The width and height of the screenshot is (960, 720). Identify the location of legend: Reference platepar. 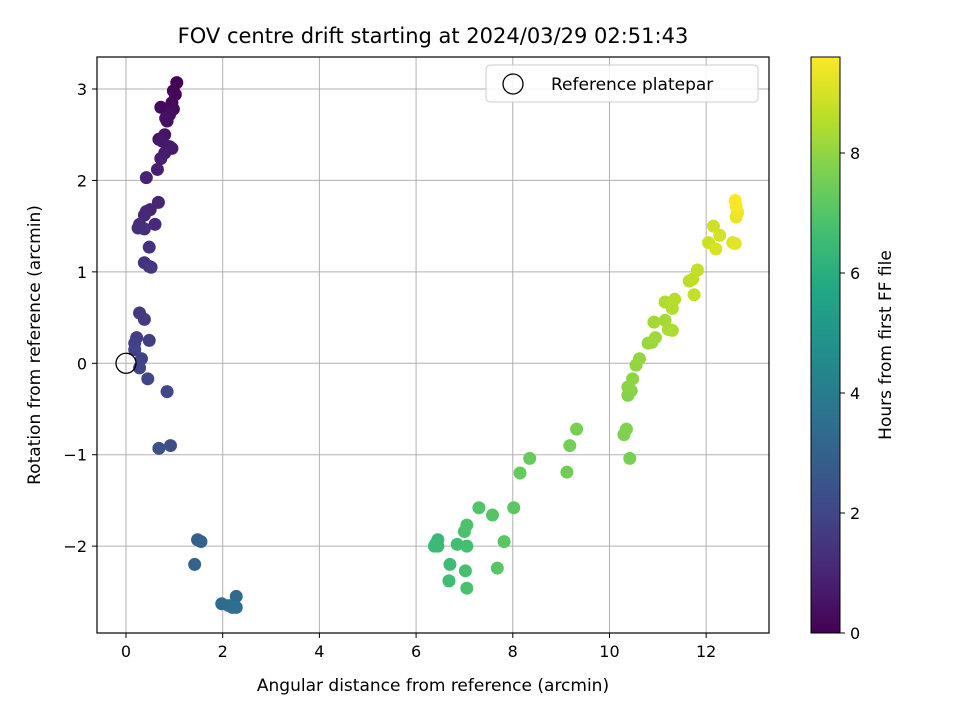
(622, 83).